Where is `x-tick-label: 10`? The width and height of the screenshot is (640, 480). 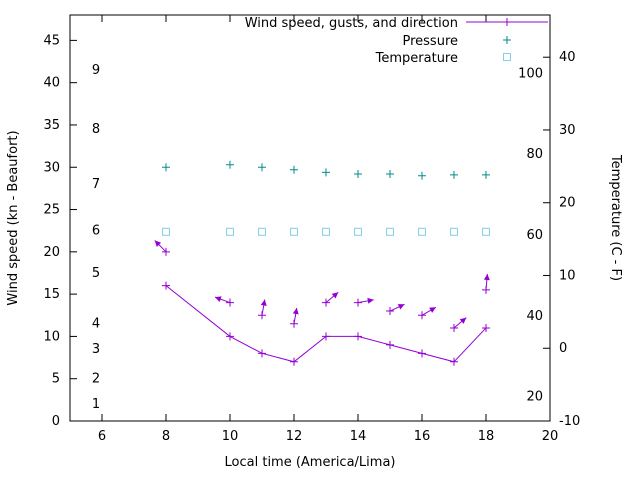 x-tick-label: 10 is located at coordinates (230, 436).